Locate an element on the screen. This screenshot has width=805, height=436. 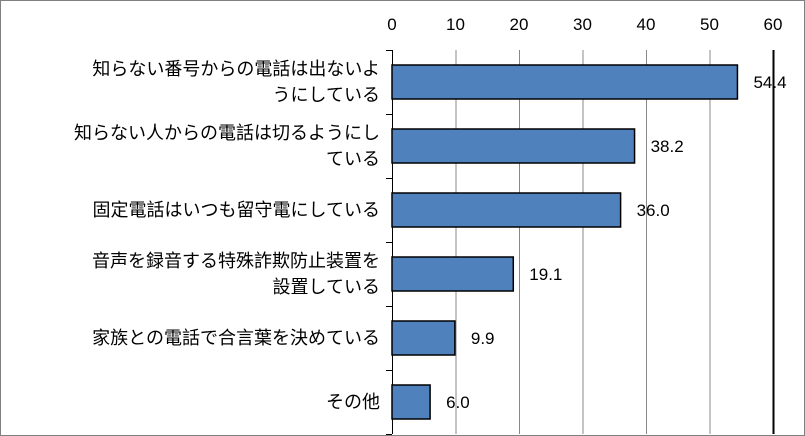
category-label: 知らない人からの電話は切るようにし is located at coordinates (227, 133).